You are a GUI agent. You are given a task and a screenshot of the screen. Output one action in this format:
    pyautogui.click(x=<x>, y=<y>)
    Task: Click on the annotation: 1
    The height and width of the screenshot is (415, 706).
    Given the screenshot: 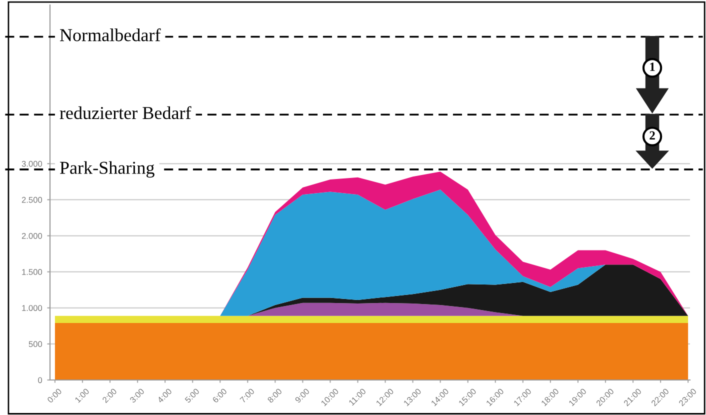 What is the action you would take?
    pyautogui.click(x=652, y=66)
    